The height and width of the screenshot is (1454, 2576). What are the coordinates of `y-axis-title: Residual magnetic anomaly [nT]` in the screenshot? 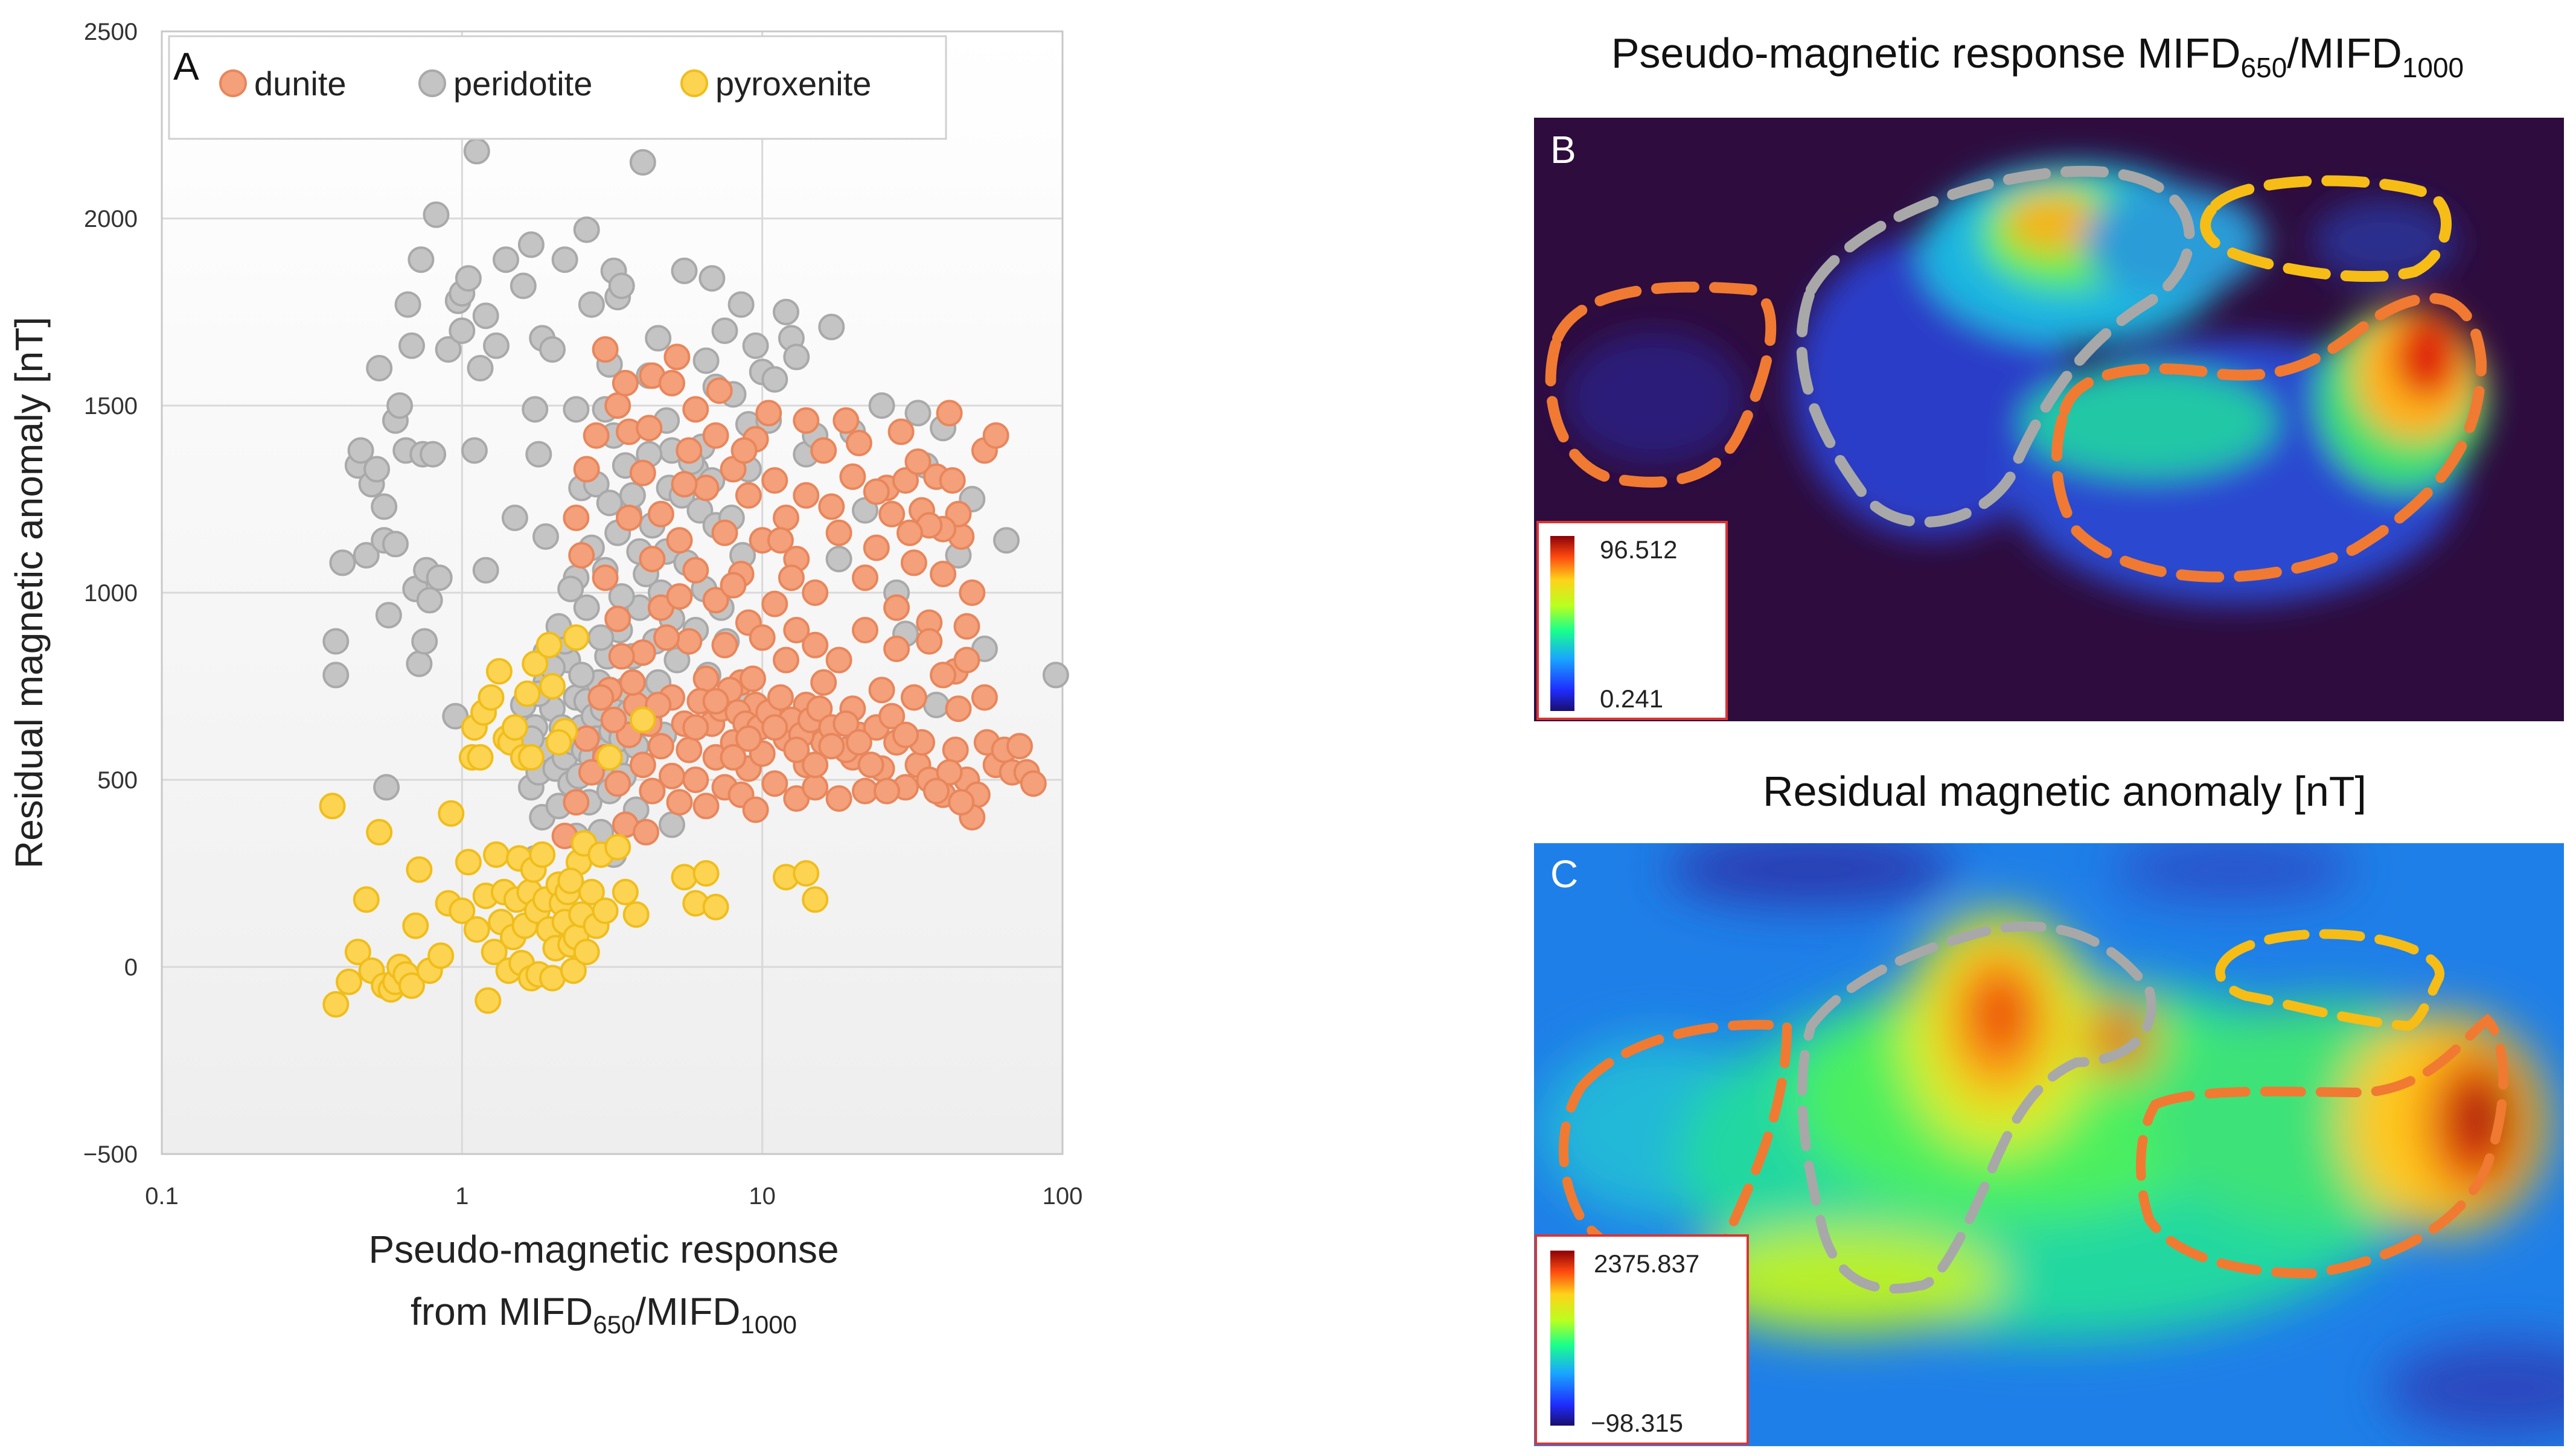 It's located at (29, 593).